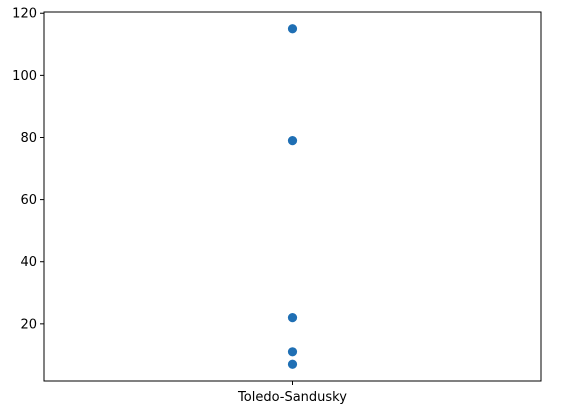 The width and height of the screenshot is (563, 410). Describe the element at coordinates (28, 324) in the screenshot. I see `y-tick-label: 20` at that location.